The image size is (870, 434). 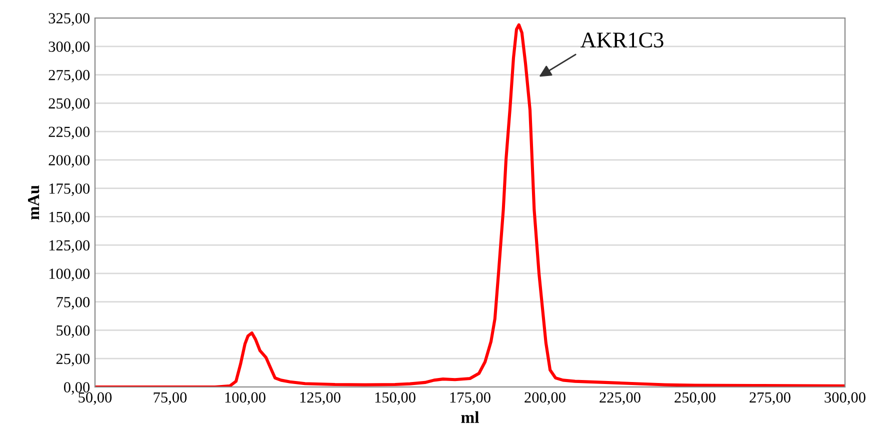 I want to click on y-tick-label: 225,00, so click(x=69, y=133).